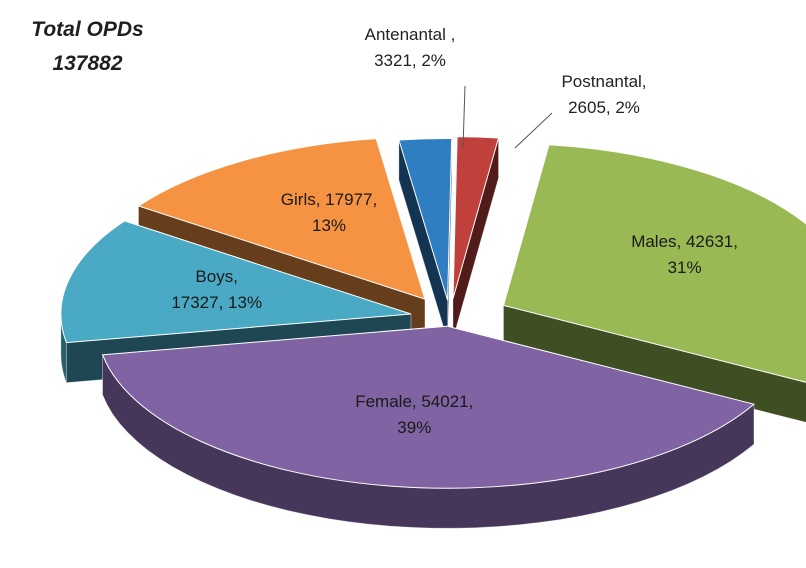 This screenshot has width=806, height=568. I want to click on slice-label-boys: Boys, 17327, 13%, so click(216, 289).